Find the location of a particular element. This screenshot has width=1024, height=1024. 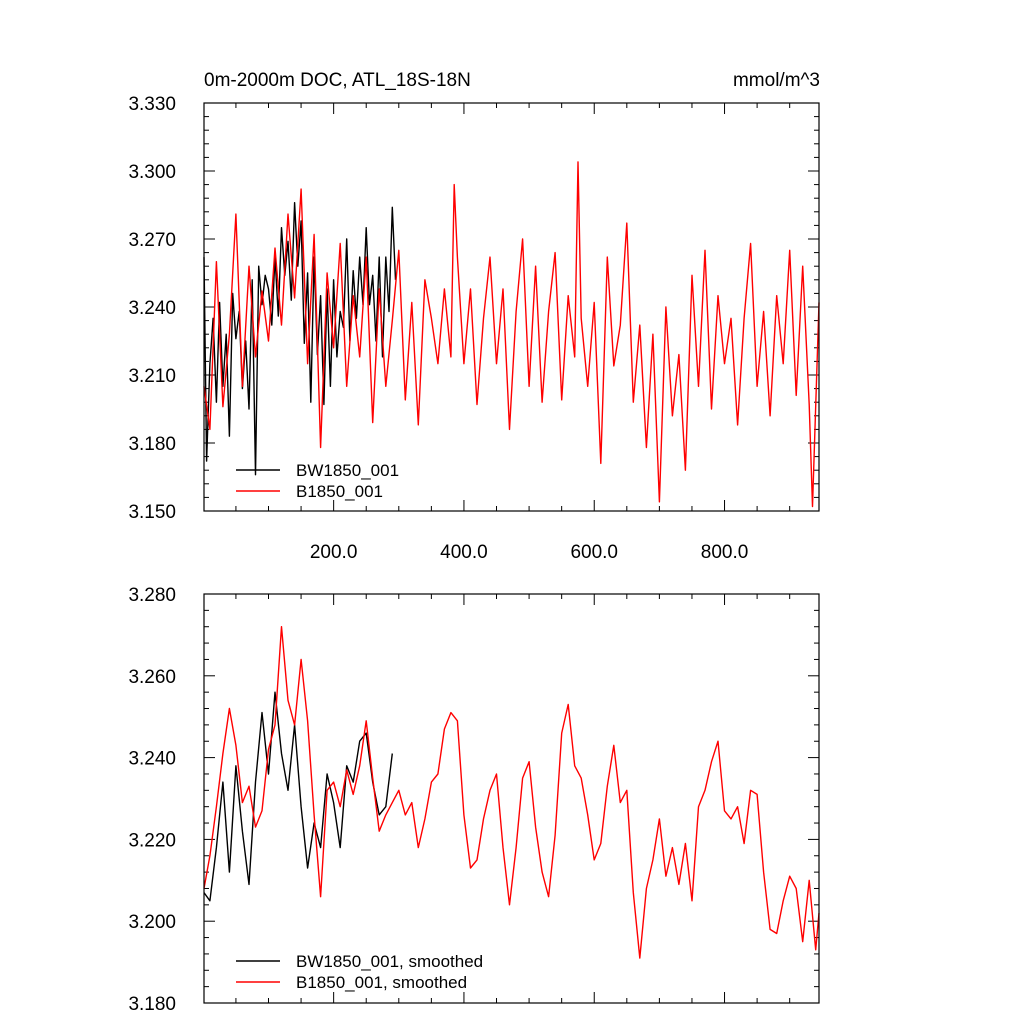

top-ytick-label: 3.300 is located at coordinates (152, 172).